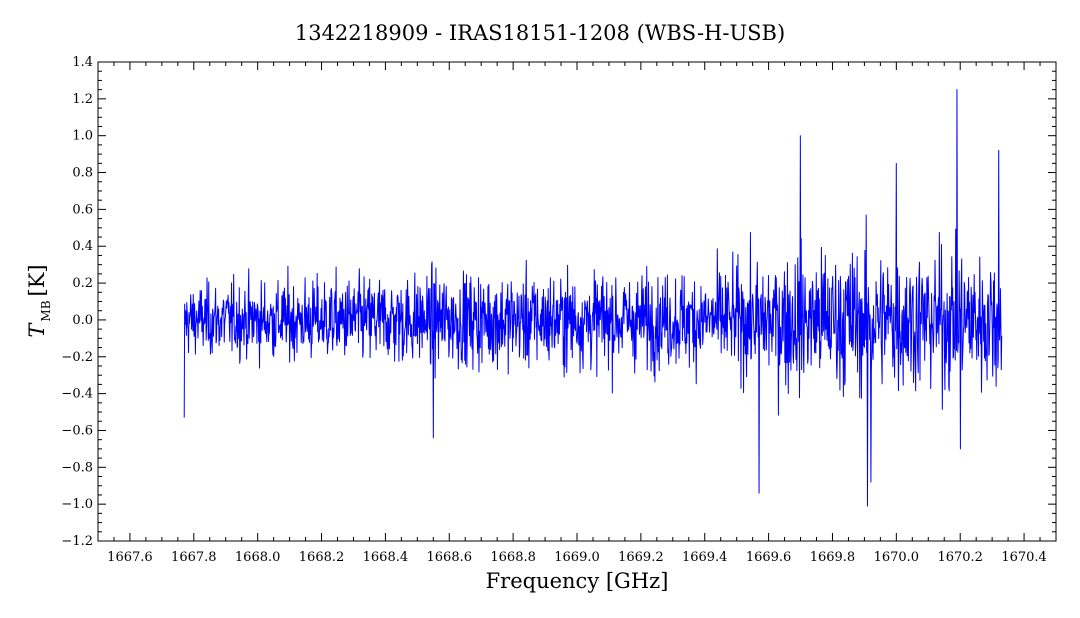  I want to click on x-tick-label: 1668.8, so click(513, 557).